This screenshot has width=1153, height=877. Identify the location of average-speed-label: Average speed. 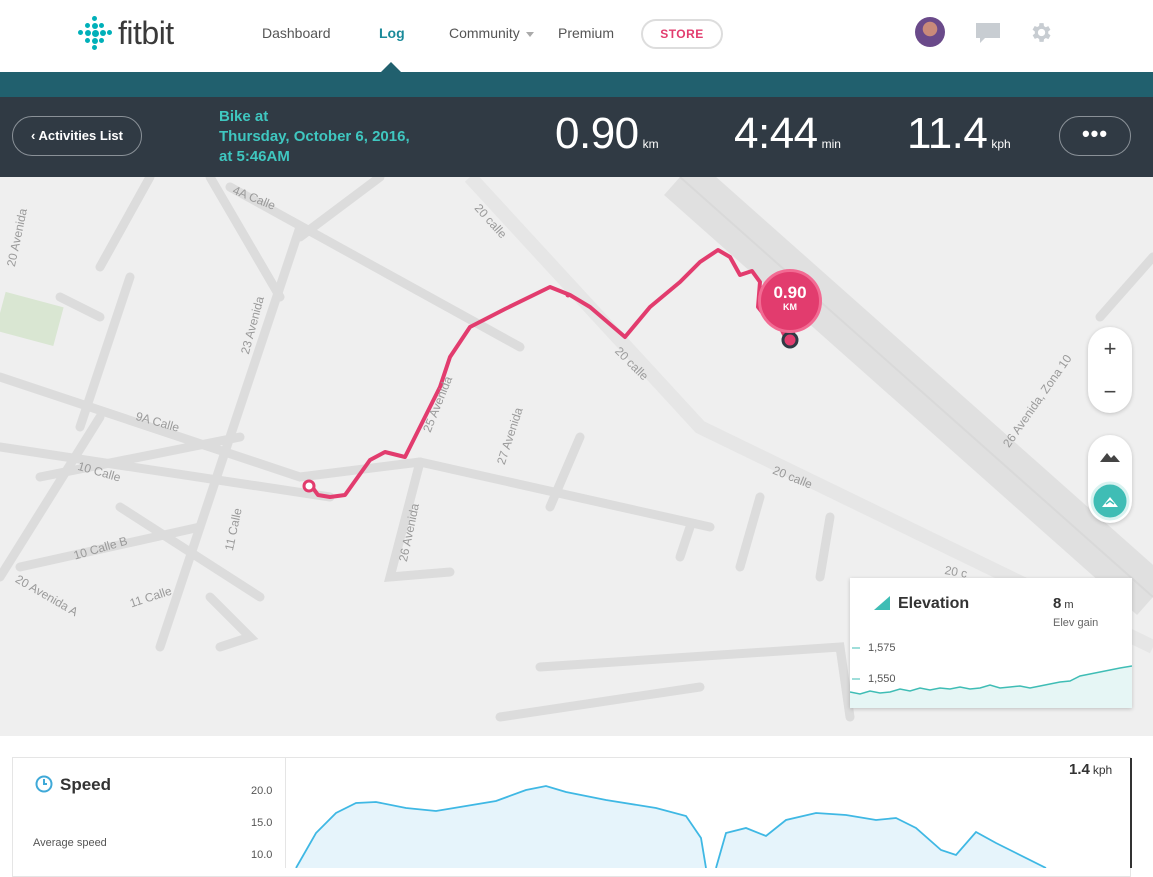
(70, 843).